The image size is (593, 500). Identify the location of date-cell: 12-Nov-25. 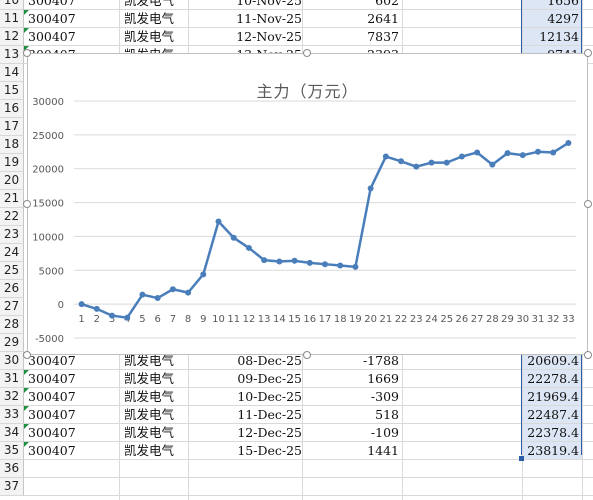
(269, 36).